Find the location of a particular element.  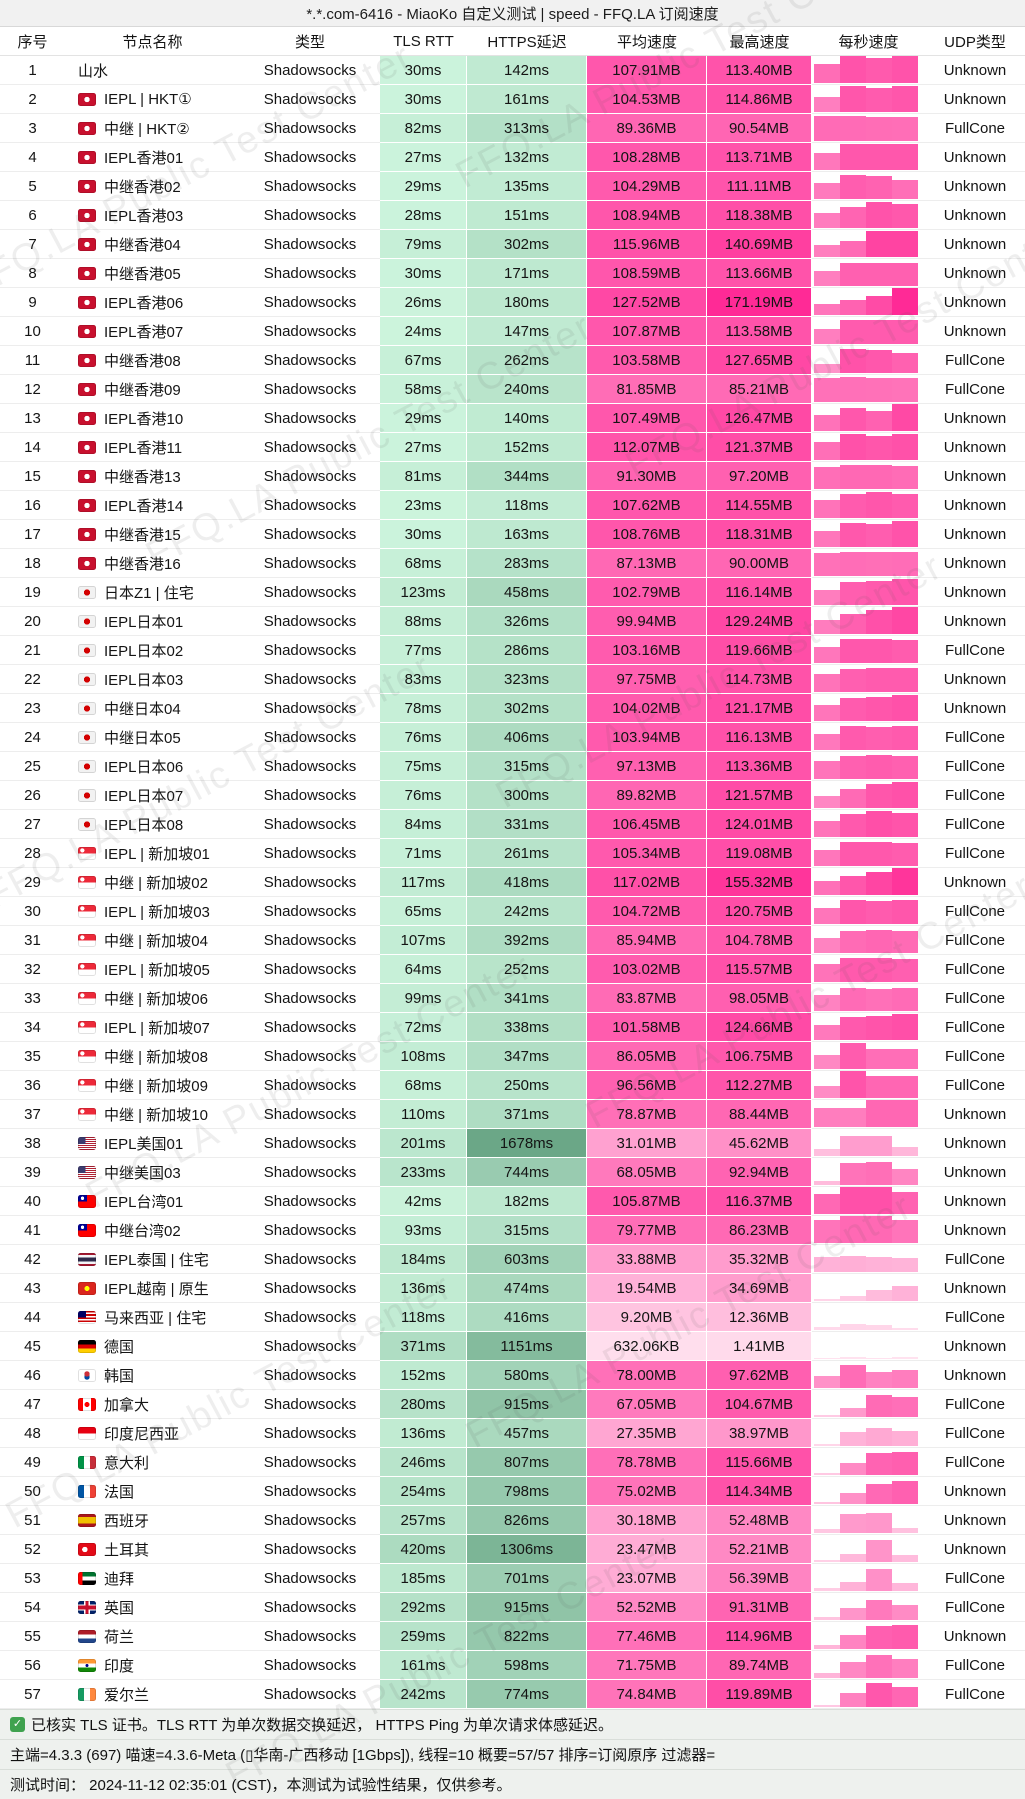

tls-rtt-value: 65ms is located at coordinates (423, 911).